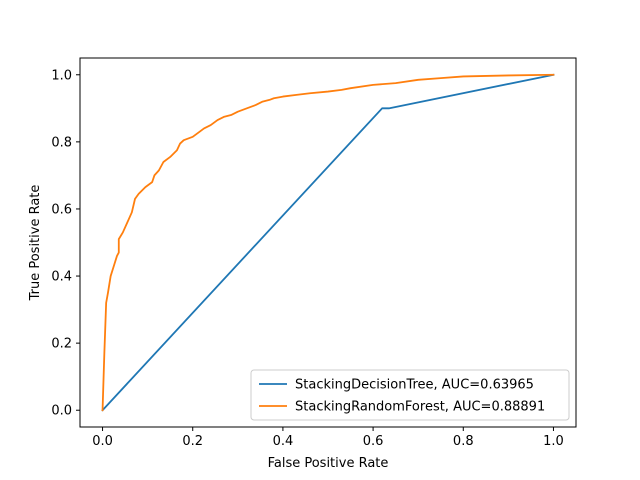 The width and height of the screenshot is (640, 480). What do you see at coordinates (373, 441) in the screenshot?
I see `x-tick-label: 0.6` at bounding box center [373, 441].